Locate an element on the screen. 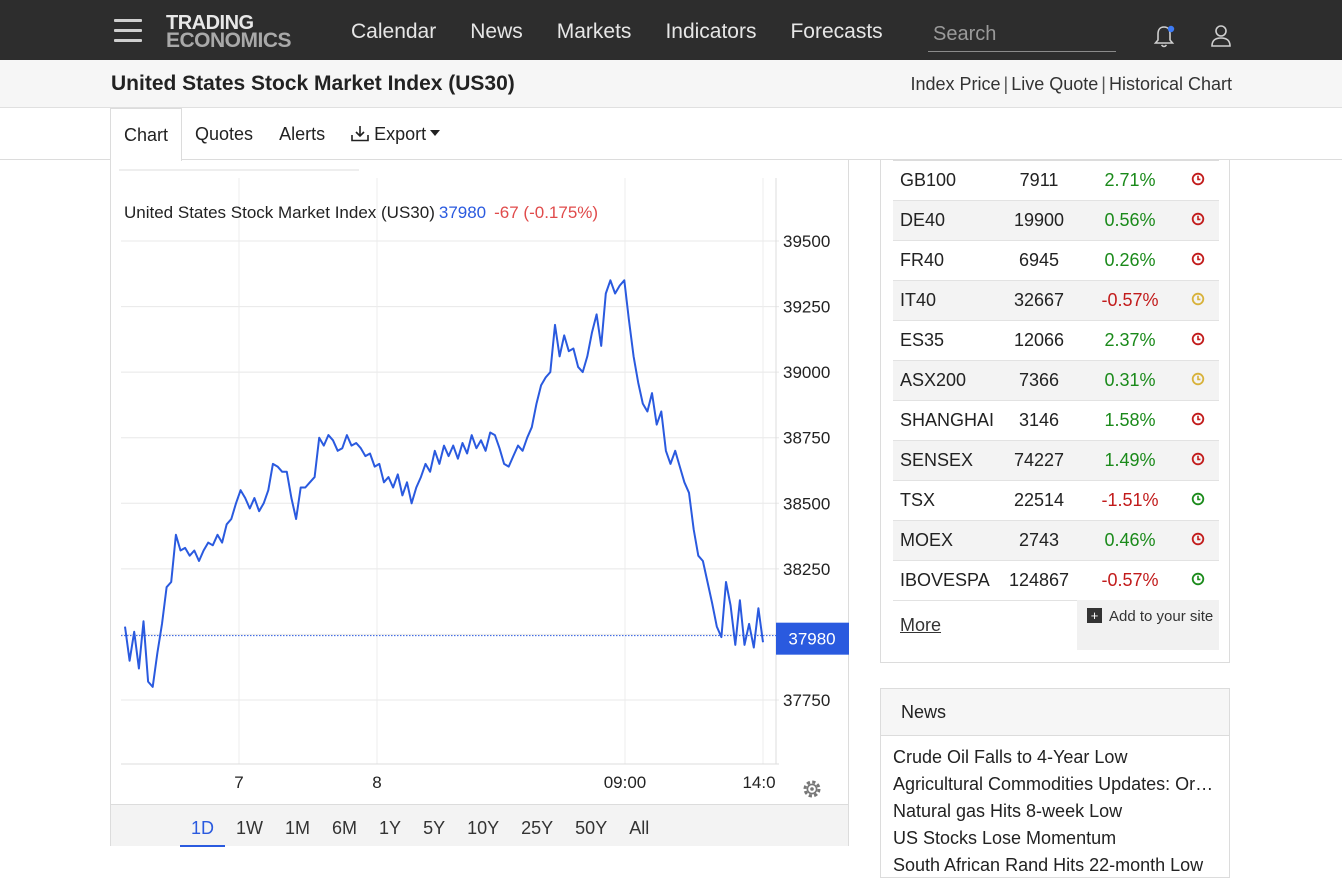 Image resolution: width=1342 pixels, height=879 pixels. market-value: 7911 is located at coordinates (1039, 180).